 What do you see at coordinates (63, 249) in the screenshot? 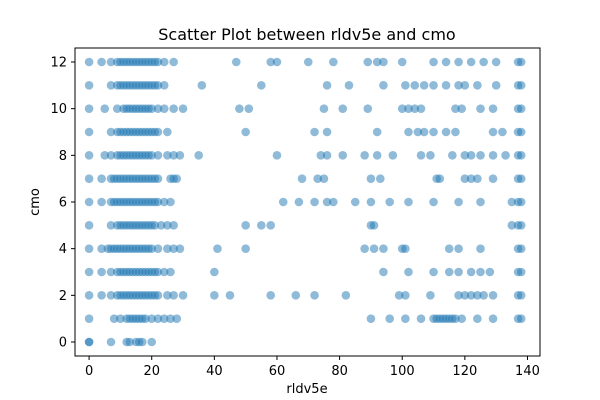
I see `y-tick-label: 4` at bounding box center [63, 249].